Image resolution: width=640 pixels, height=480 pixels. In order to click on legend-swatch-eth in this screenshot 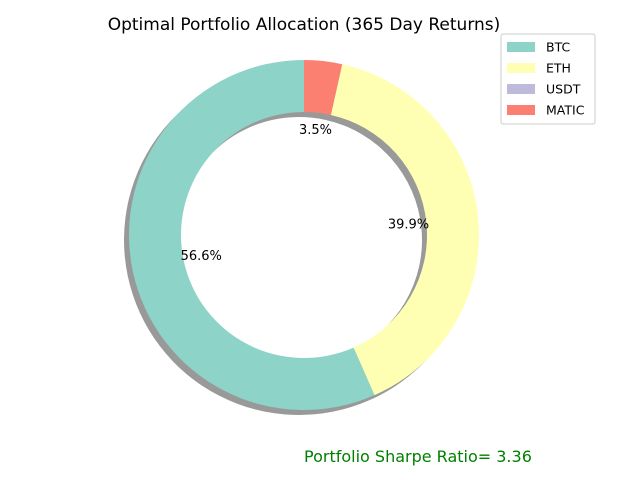, I will do `click(521, 68)`.